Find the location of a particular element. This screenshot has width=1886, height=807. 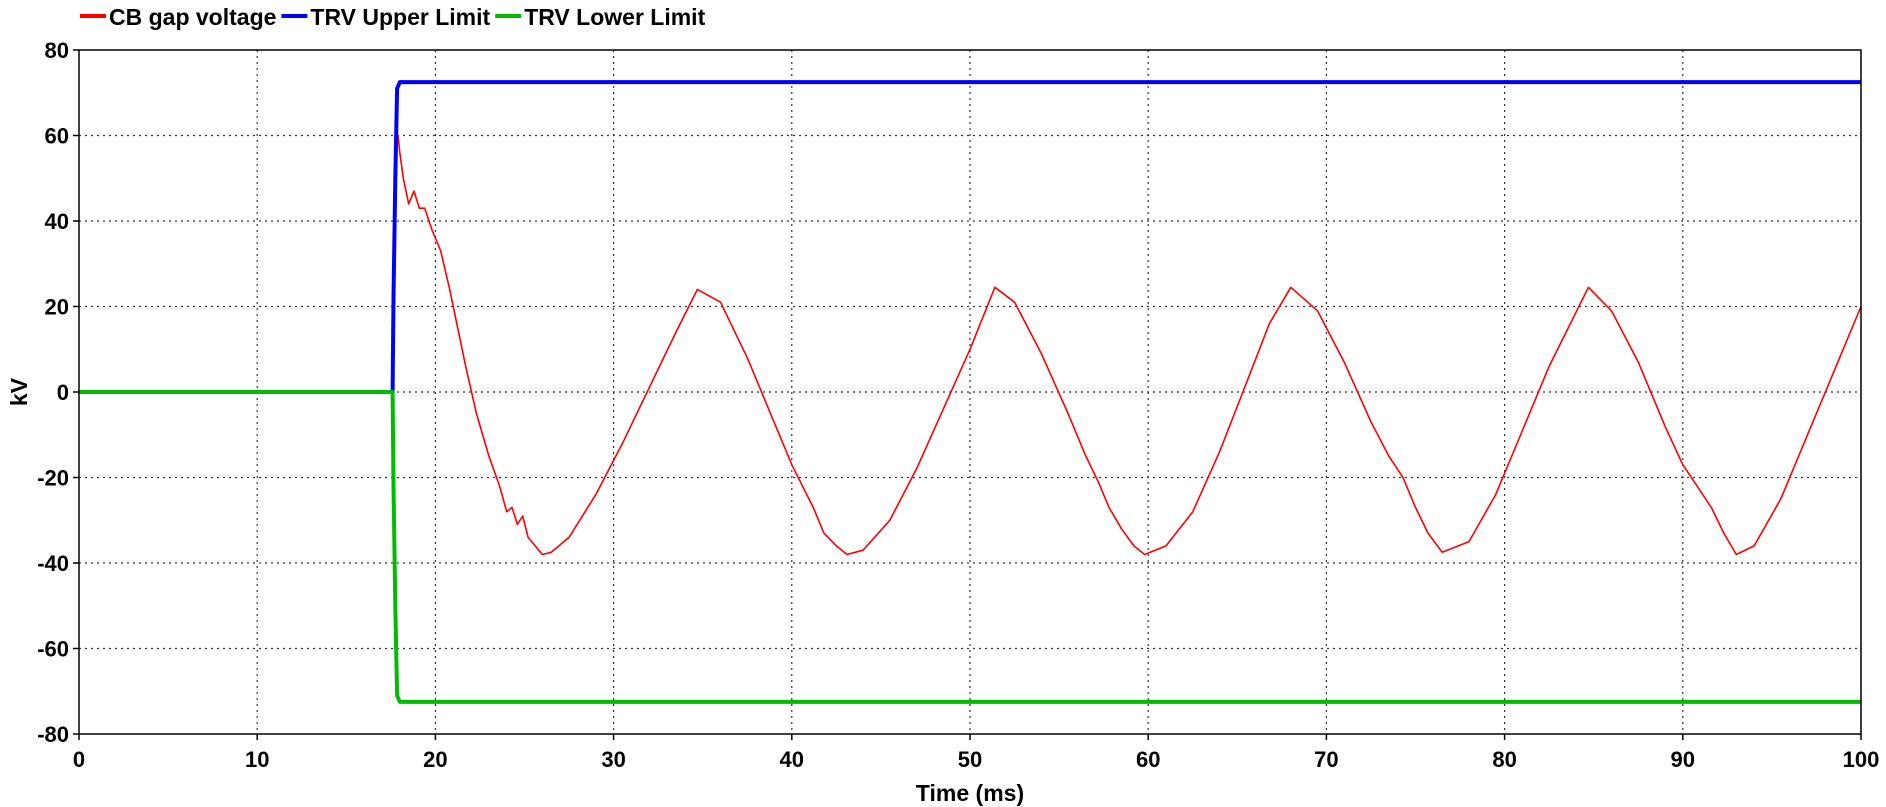

y-tick-label: -20 is located at coordinates (53, 478).